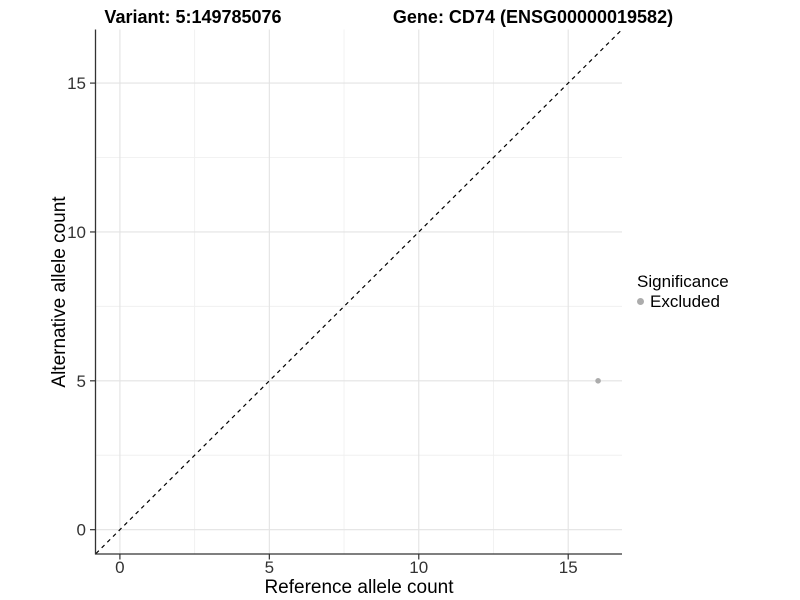 The width and height of the screenshot is (800, 600). Describe the element at coordinates (81, 530) in the screenshot. I see `y-tick-label: 0` at that location.